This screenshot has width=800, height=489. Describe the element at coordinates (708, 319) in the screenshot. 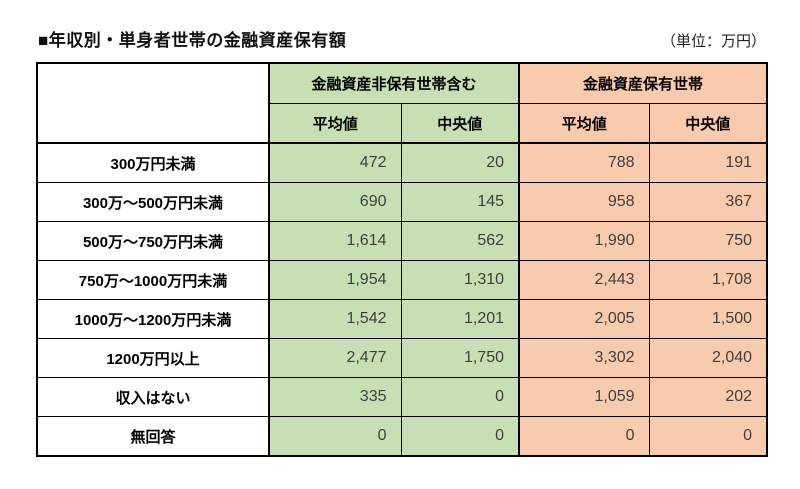

I see `cell-value: 1,500` at that location.